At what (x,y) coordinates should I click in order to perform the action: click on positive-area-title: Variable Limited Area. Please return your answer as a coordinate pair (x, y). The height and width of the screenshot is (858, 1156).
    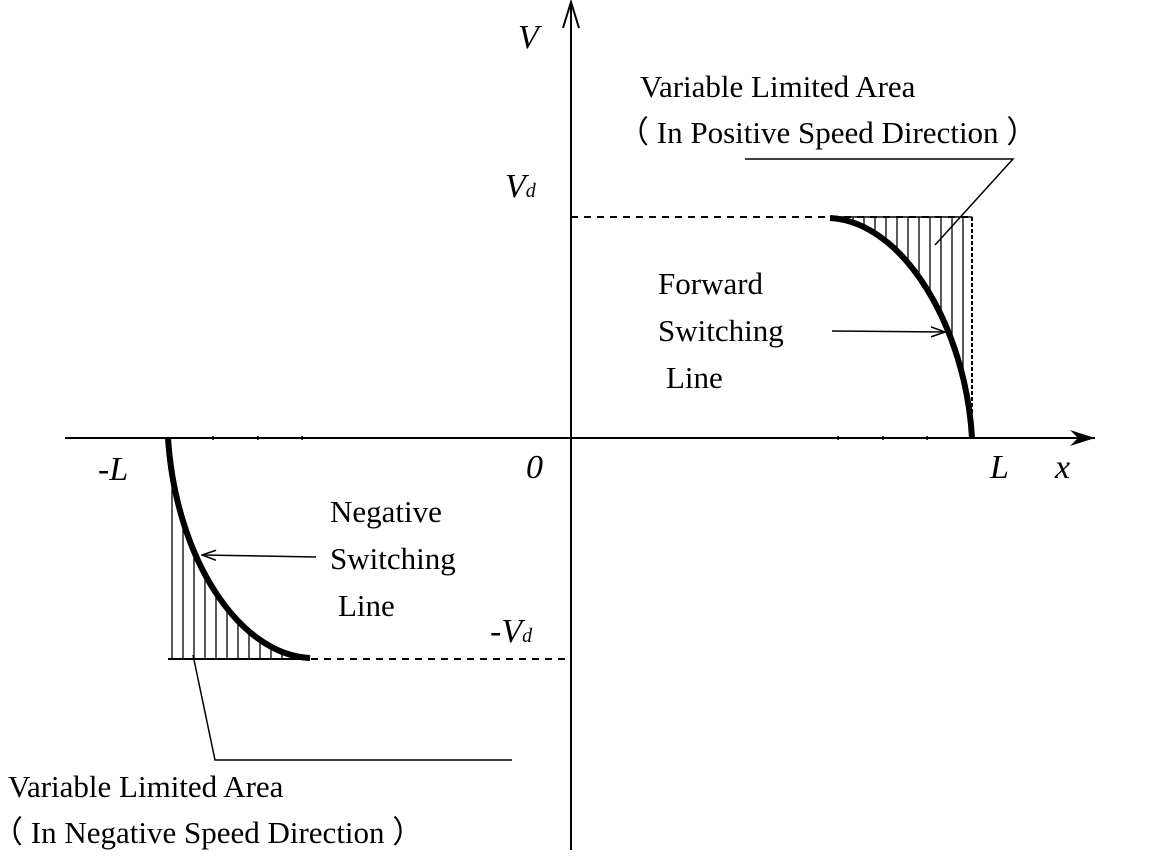
    Looking at the image, I should click on (778, 86).